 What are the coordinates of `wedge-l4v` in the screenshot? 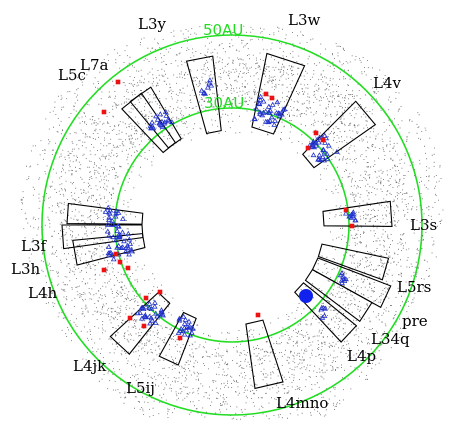 It's located at (339, 134).